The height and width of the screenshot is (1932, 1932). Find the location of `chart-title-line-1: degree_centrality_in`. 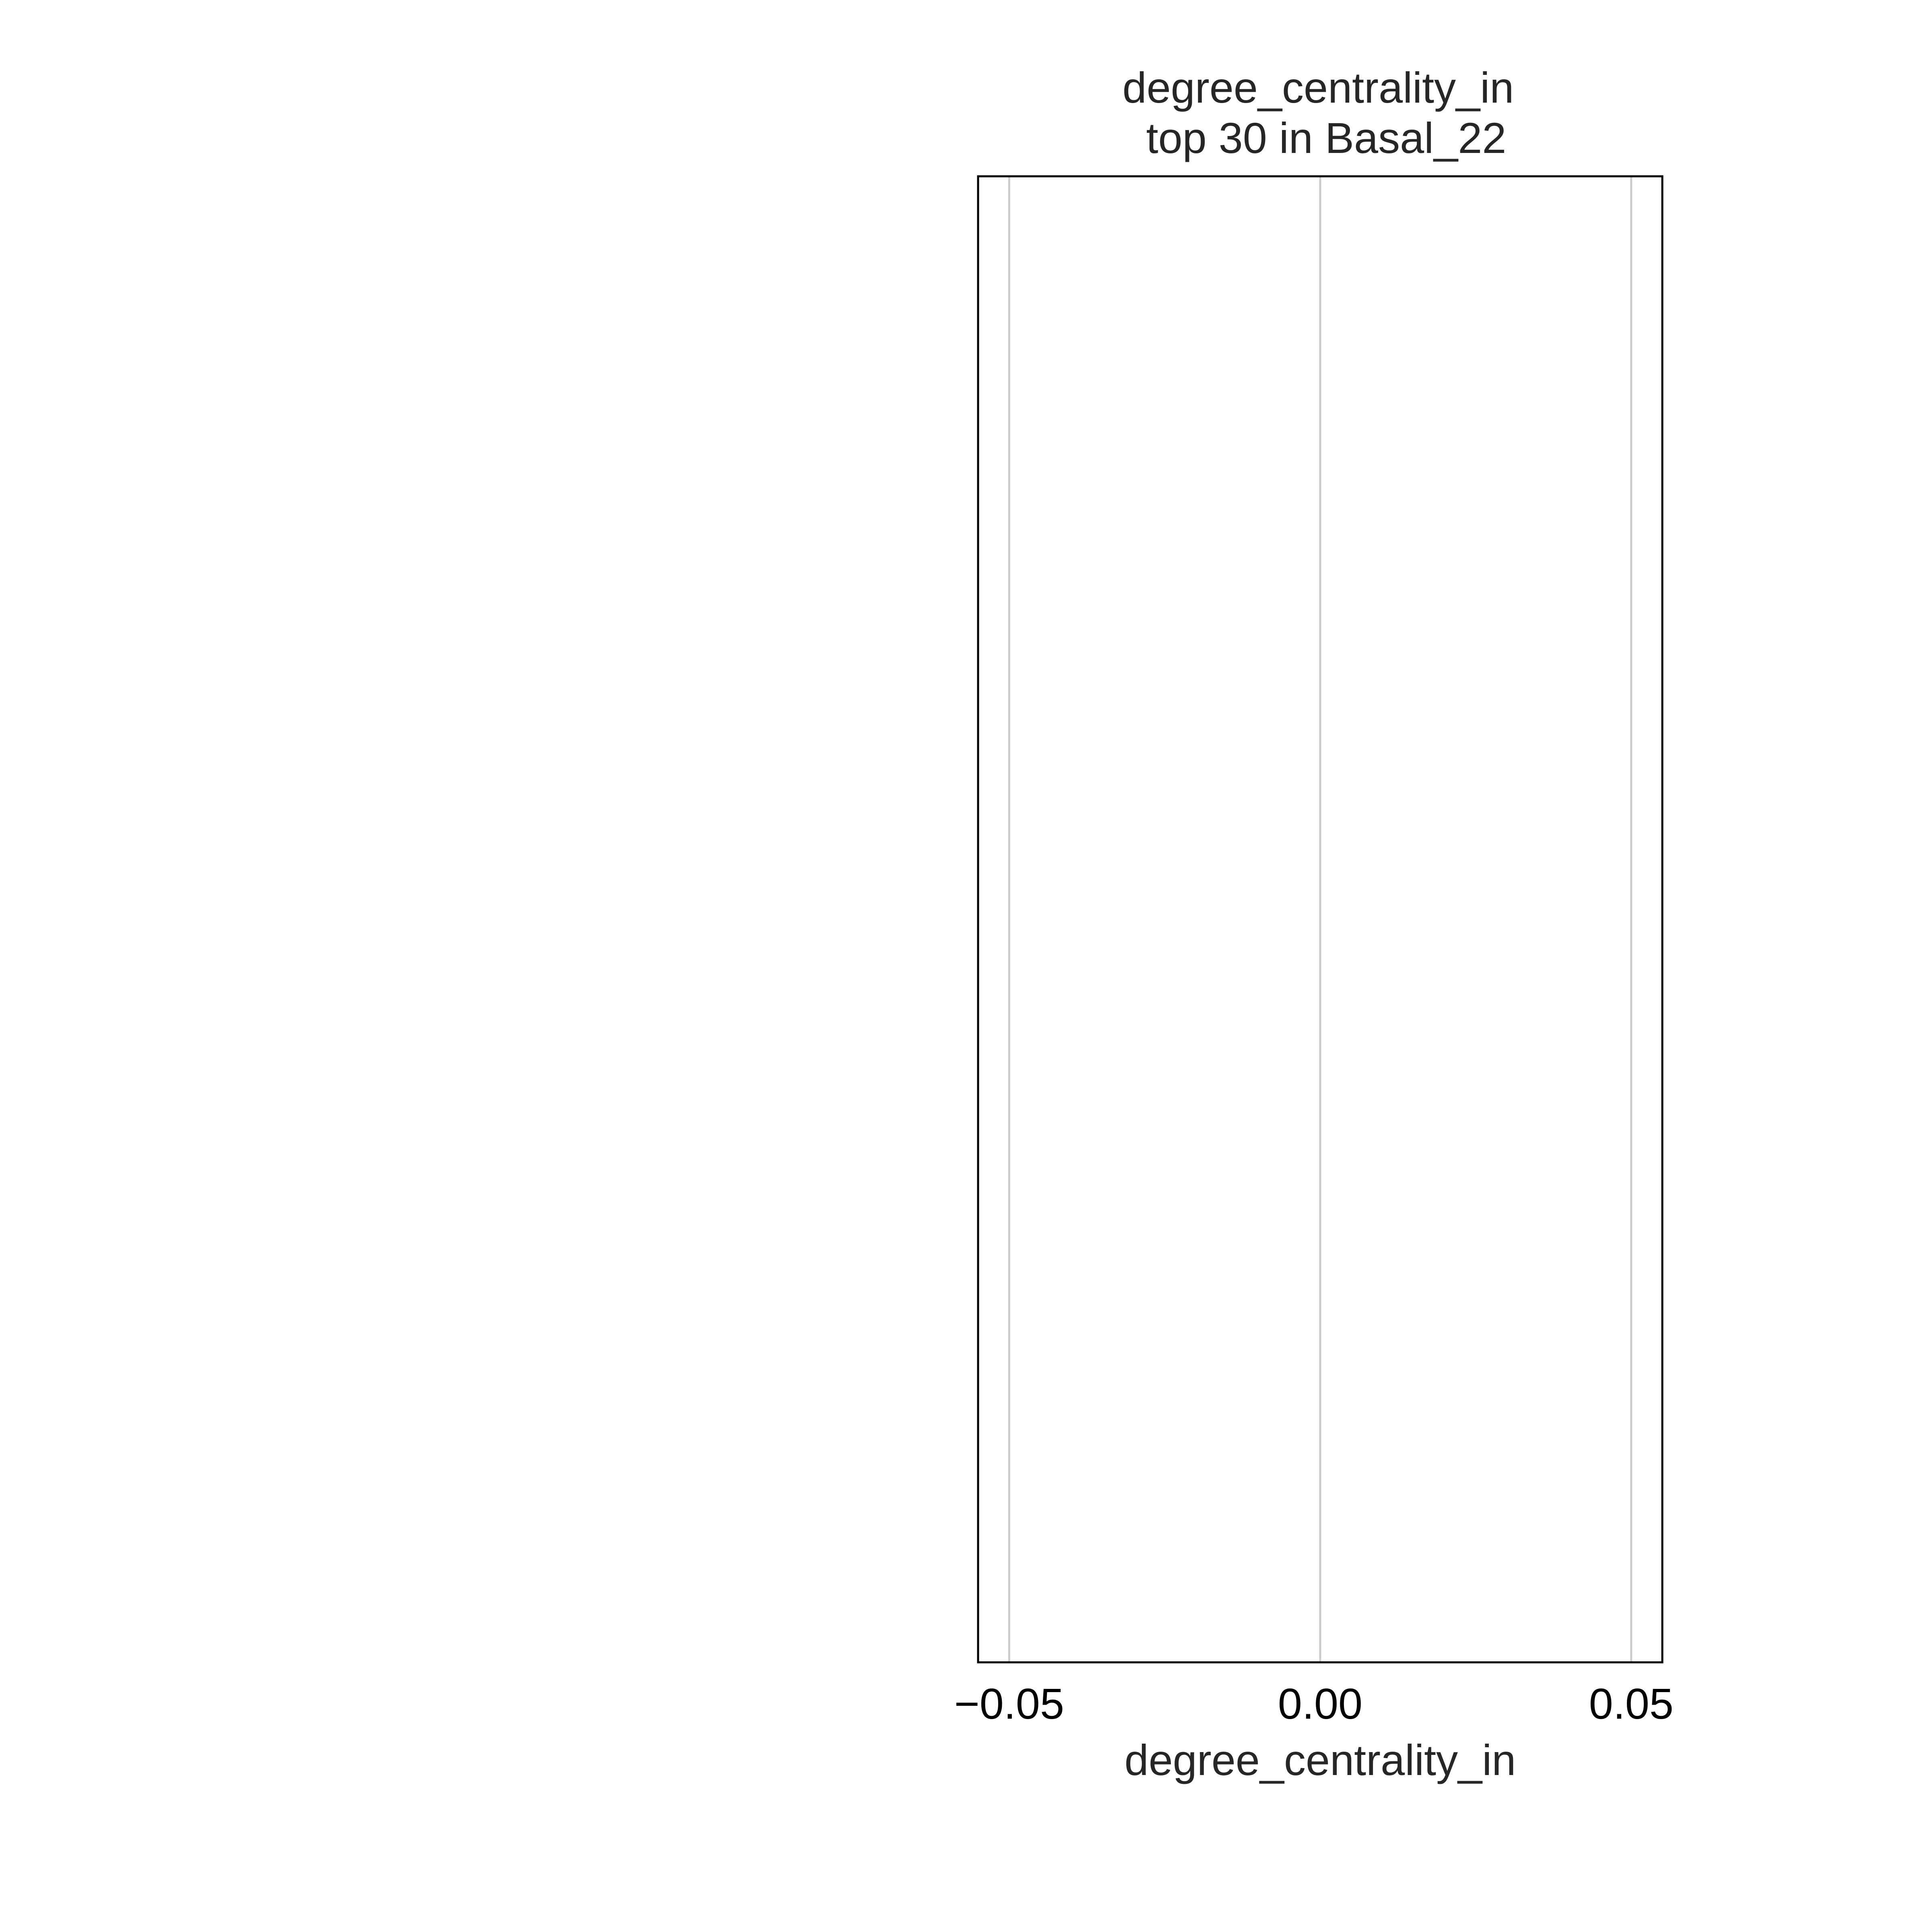

chart-title-line-1: degree_centrality_in is located at coordinates (1318, 87).